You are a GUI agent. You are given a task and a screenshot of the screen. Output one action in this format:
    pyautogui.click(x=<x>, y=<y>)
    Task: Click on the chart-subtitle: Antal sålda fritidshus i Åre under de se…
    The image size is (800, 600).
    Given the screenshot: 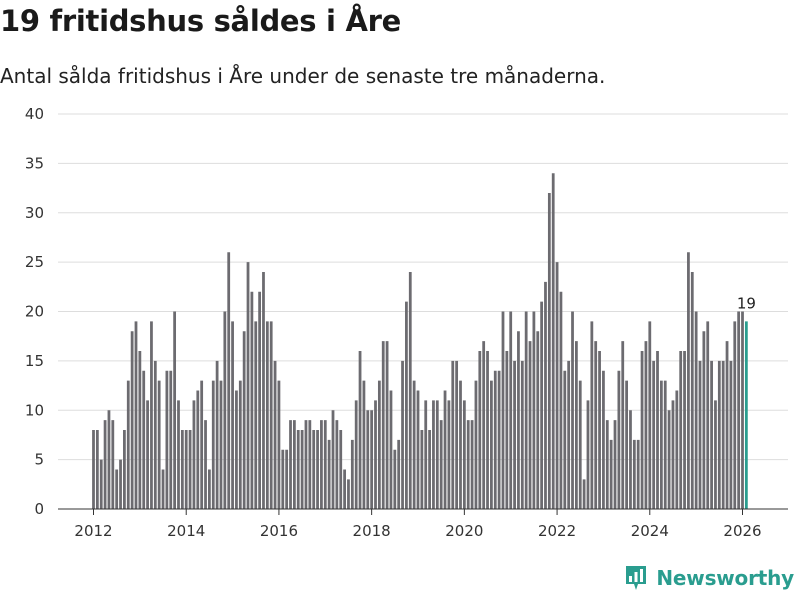 What is the action you would take?
    pyautogui.click(x=303, y=76)
    